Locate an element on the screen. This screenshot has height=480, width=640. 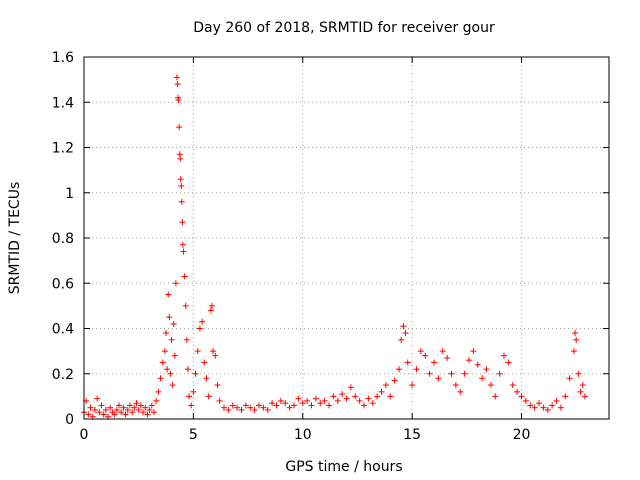
y-tick-label: 1.2 is located at coordinates (63, 149).